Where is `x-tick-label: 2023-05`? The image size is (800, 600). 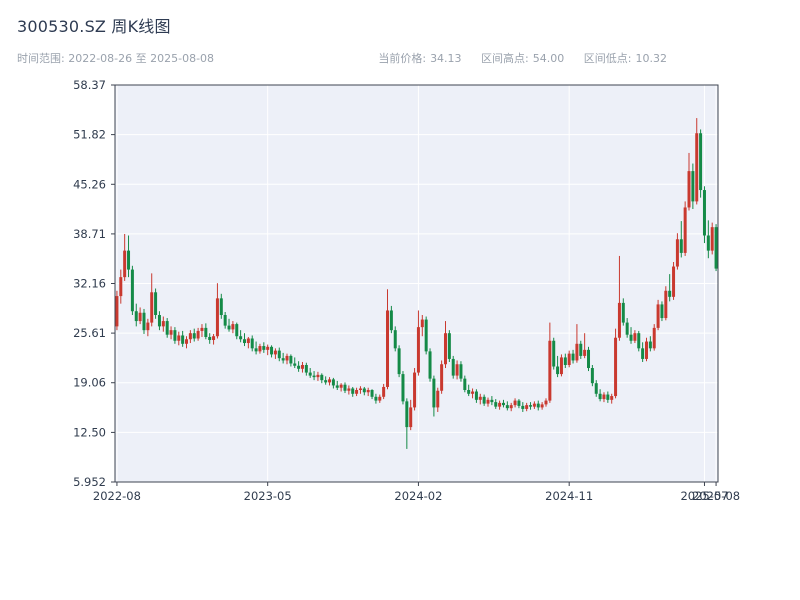 x-tick-label: 2023-05 is located at coordinates (268, 496).